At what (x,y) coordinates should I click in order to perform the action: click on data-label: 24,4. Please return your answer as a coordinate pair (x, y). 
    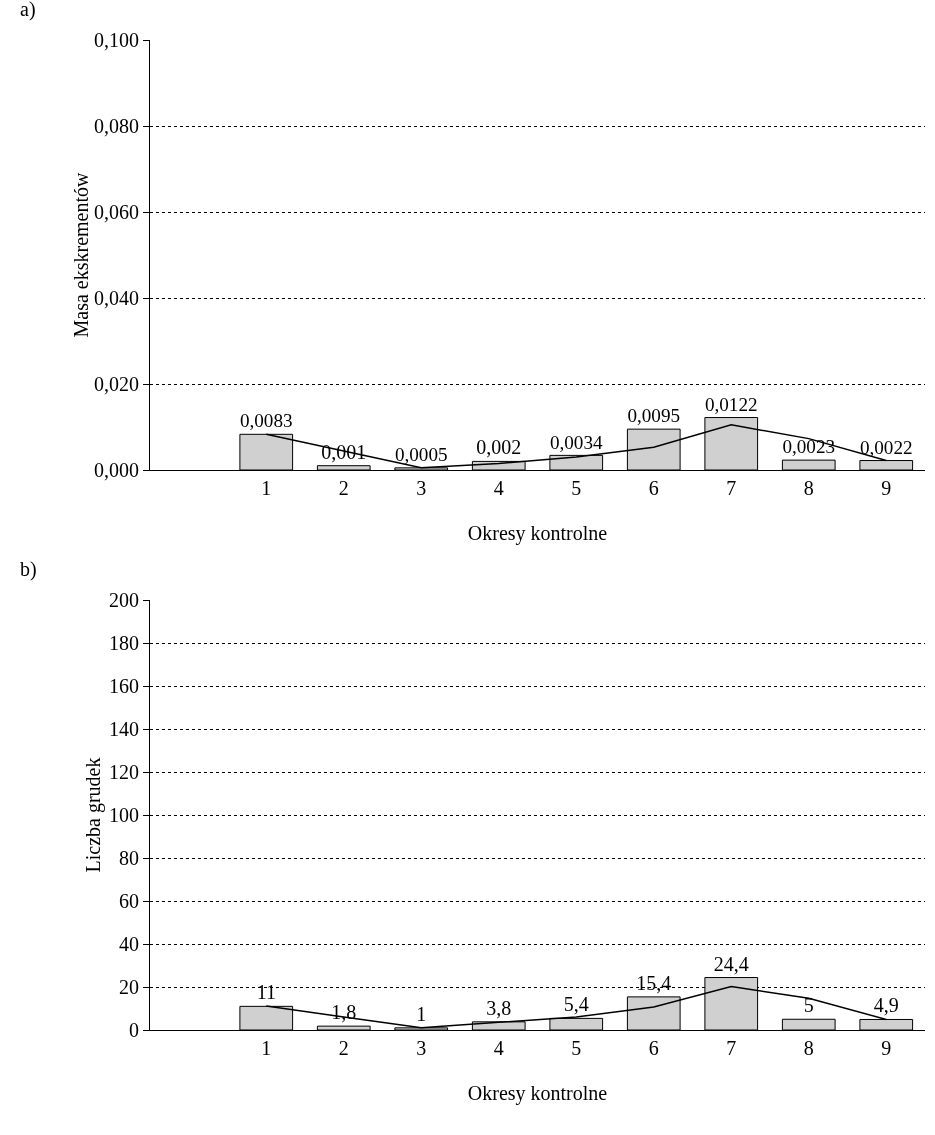
    Looking at the image, I should click on (731, 963).